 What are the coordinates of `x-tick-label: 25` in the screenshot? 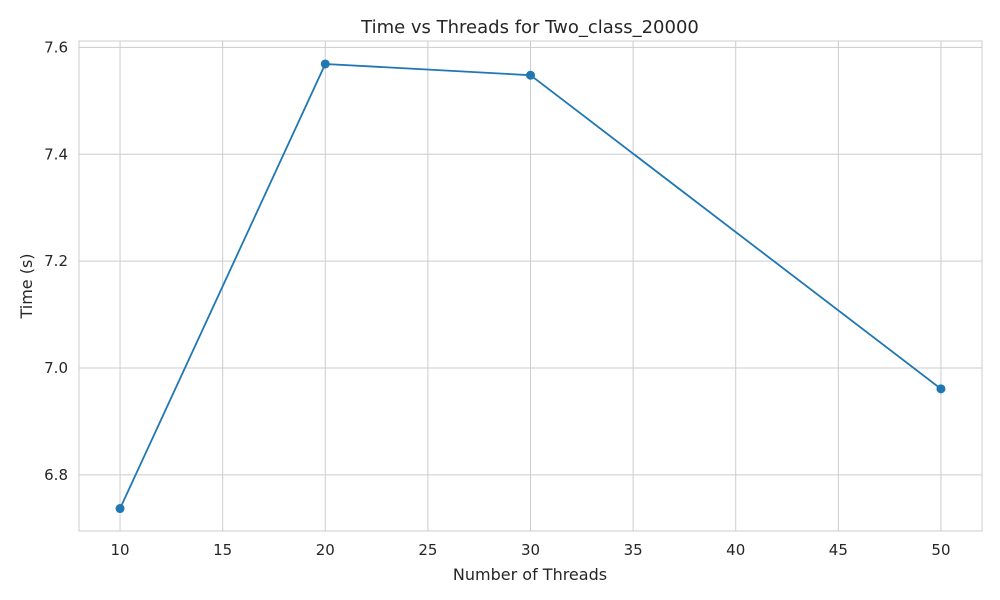 It's located at (427, 550).